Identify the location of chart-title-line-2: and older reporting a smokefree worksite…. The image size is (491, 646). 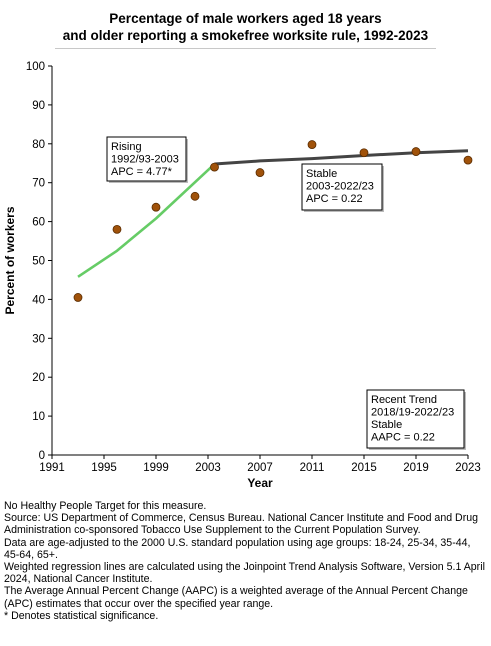
(245, 35).